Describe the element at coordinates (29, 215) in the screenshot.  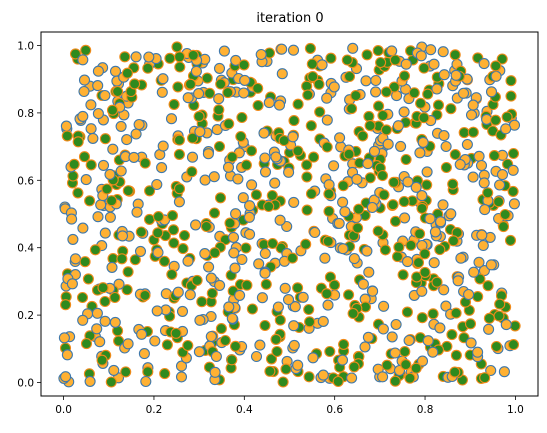
I see `y-axis: 0.0 0.2 0.4 0.6 0.8 1.0` at that location.